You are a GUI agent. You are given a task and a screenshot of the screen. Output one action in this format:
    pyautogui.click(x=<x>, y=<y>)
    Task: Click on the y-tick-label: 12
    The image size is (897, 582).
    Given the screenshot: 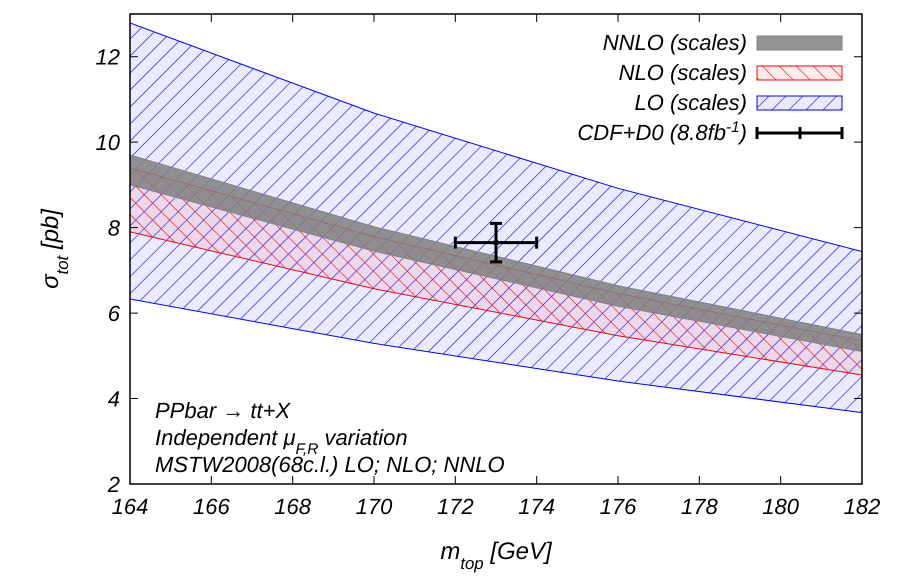 What is the action you would take?
    pyautogui.click(x=108, y=57)
    